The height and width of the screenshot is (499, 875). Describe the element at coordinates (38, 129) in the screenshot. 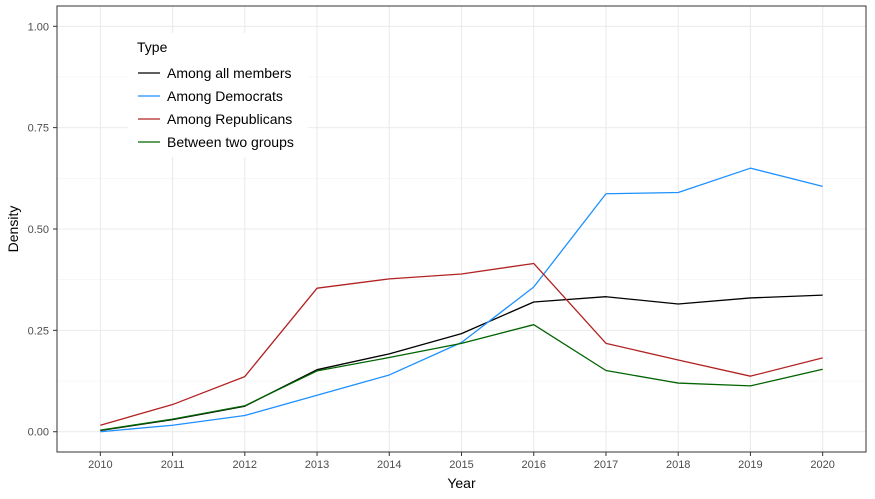

I see `y-tick-label: 0.75` at that location.